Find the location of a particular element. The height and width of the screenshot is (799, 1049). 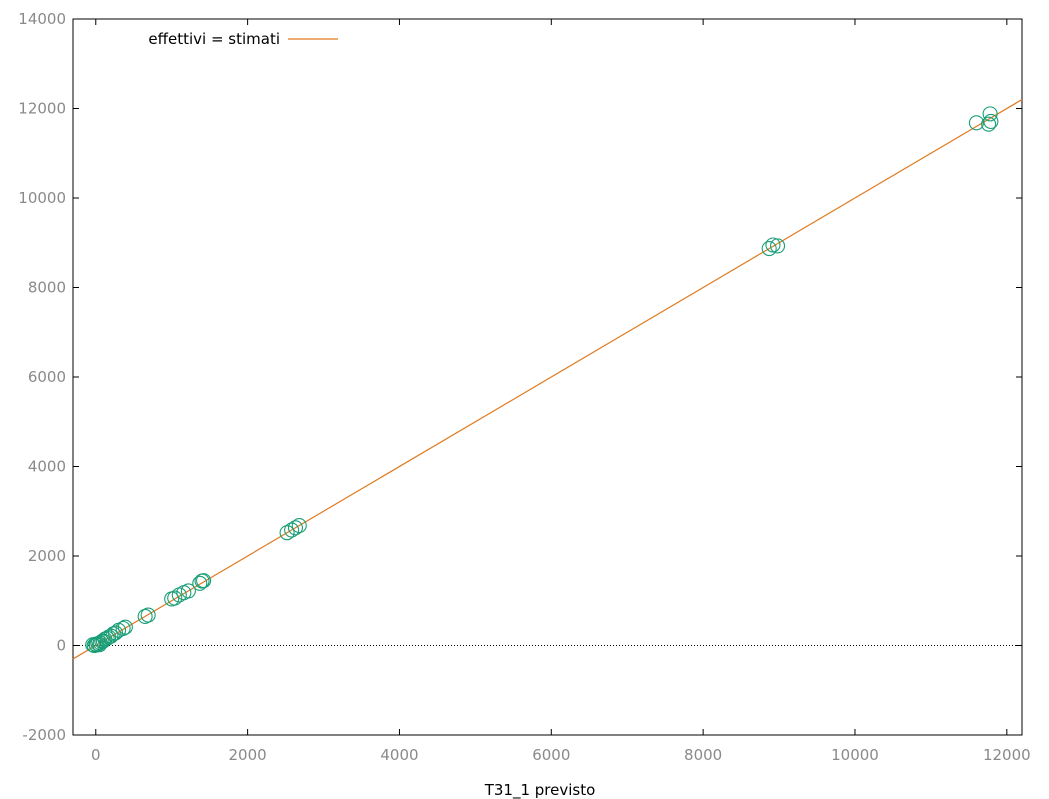

y-tick-label: 4000 is located at coordinates (47, 467).